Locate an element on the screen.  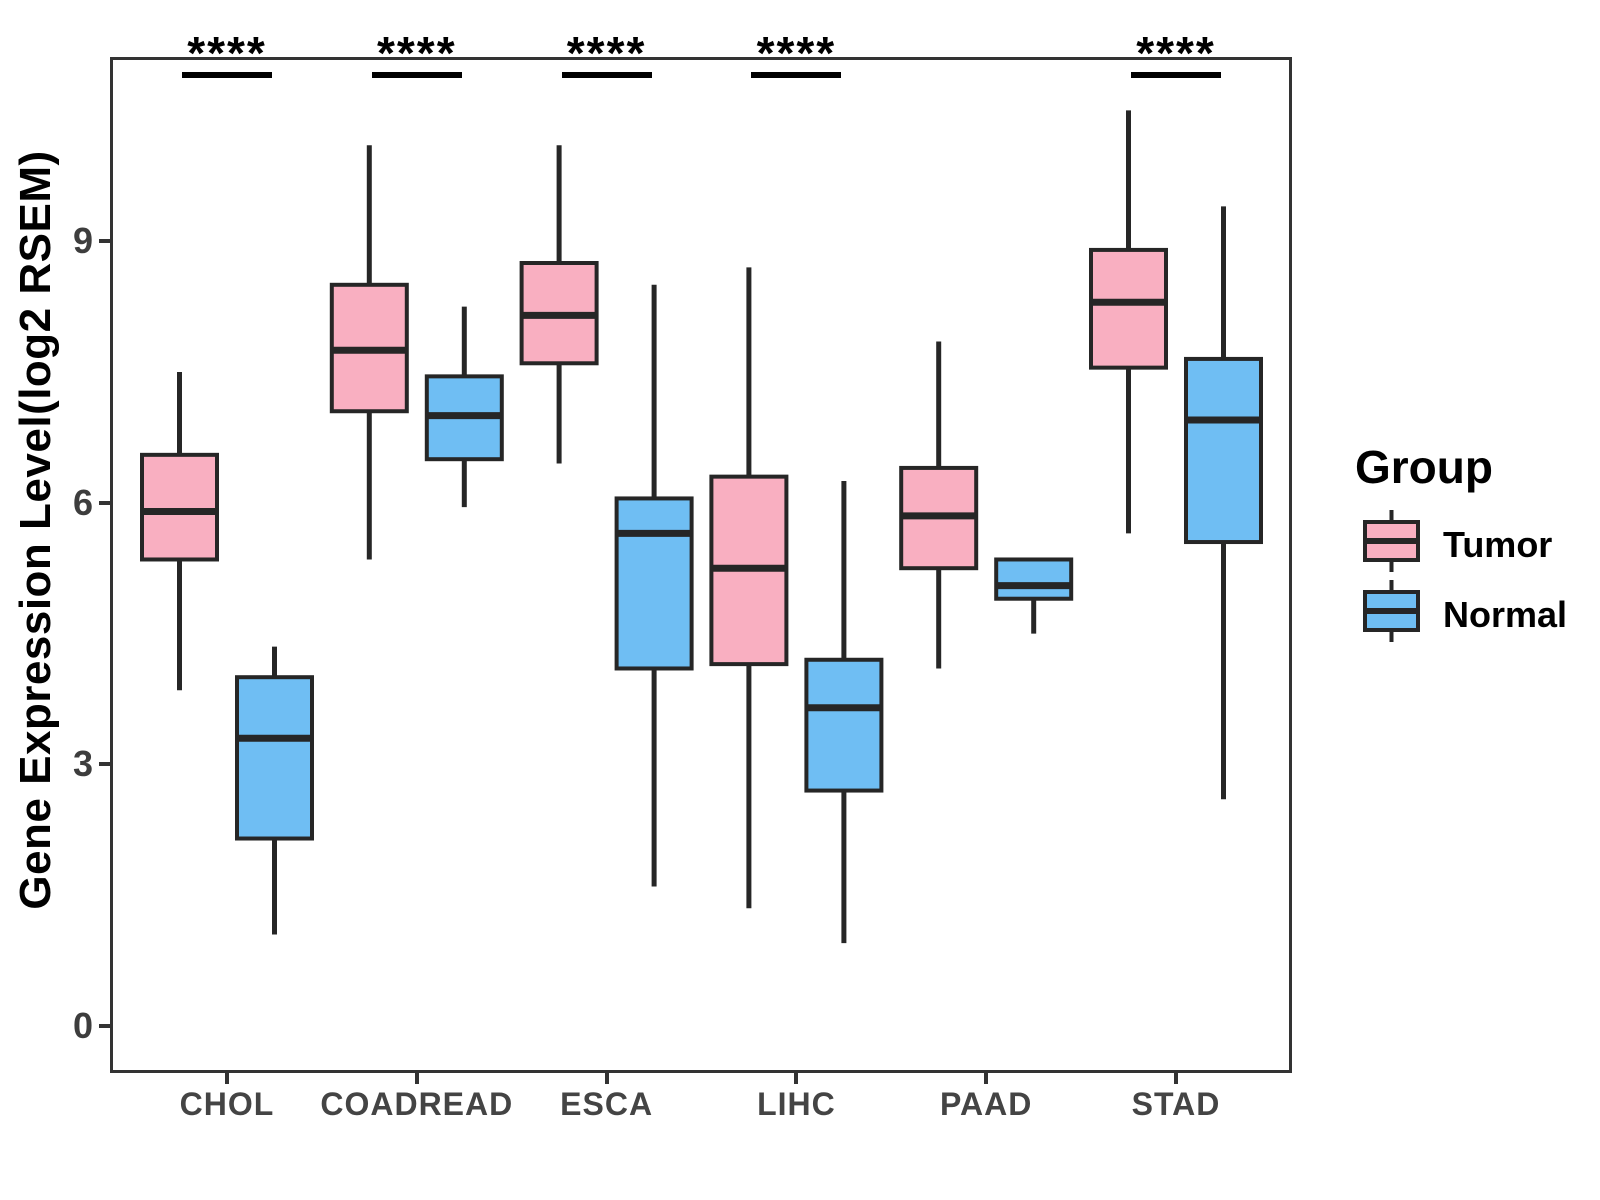
x-tick-lihc is located at coordinates (796, 1077).